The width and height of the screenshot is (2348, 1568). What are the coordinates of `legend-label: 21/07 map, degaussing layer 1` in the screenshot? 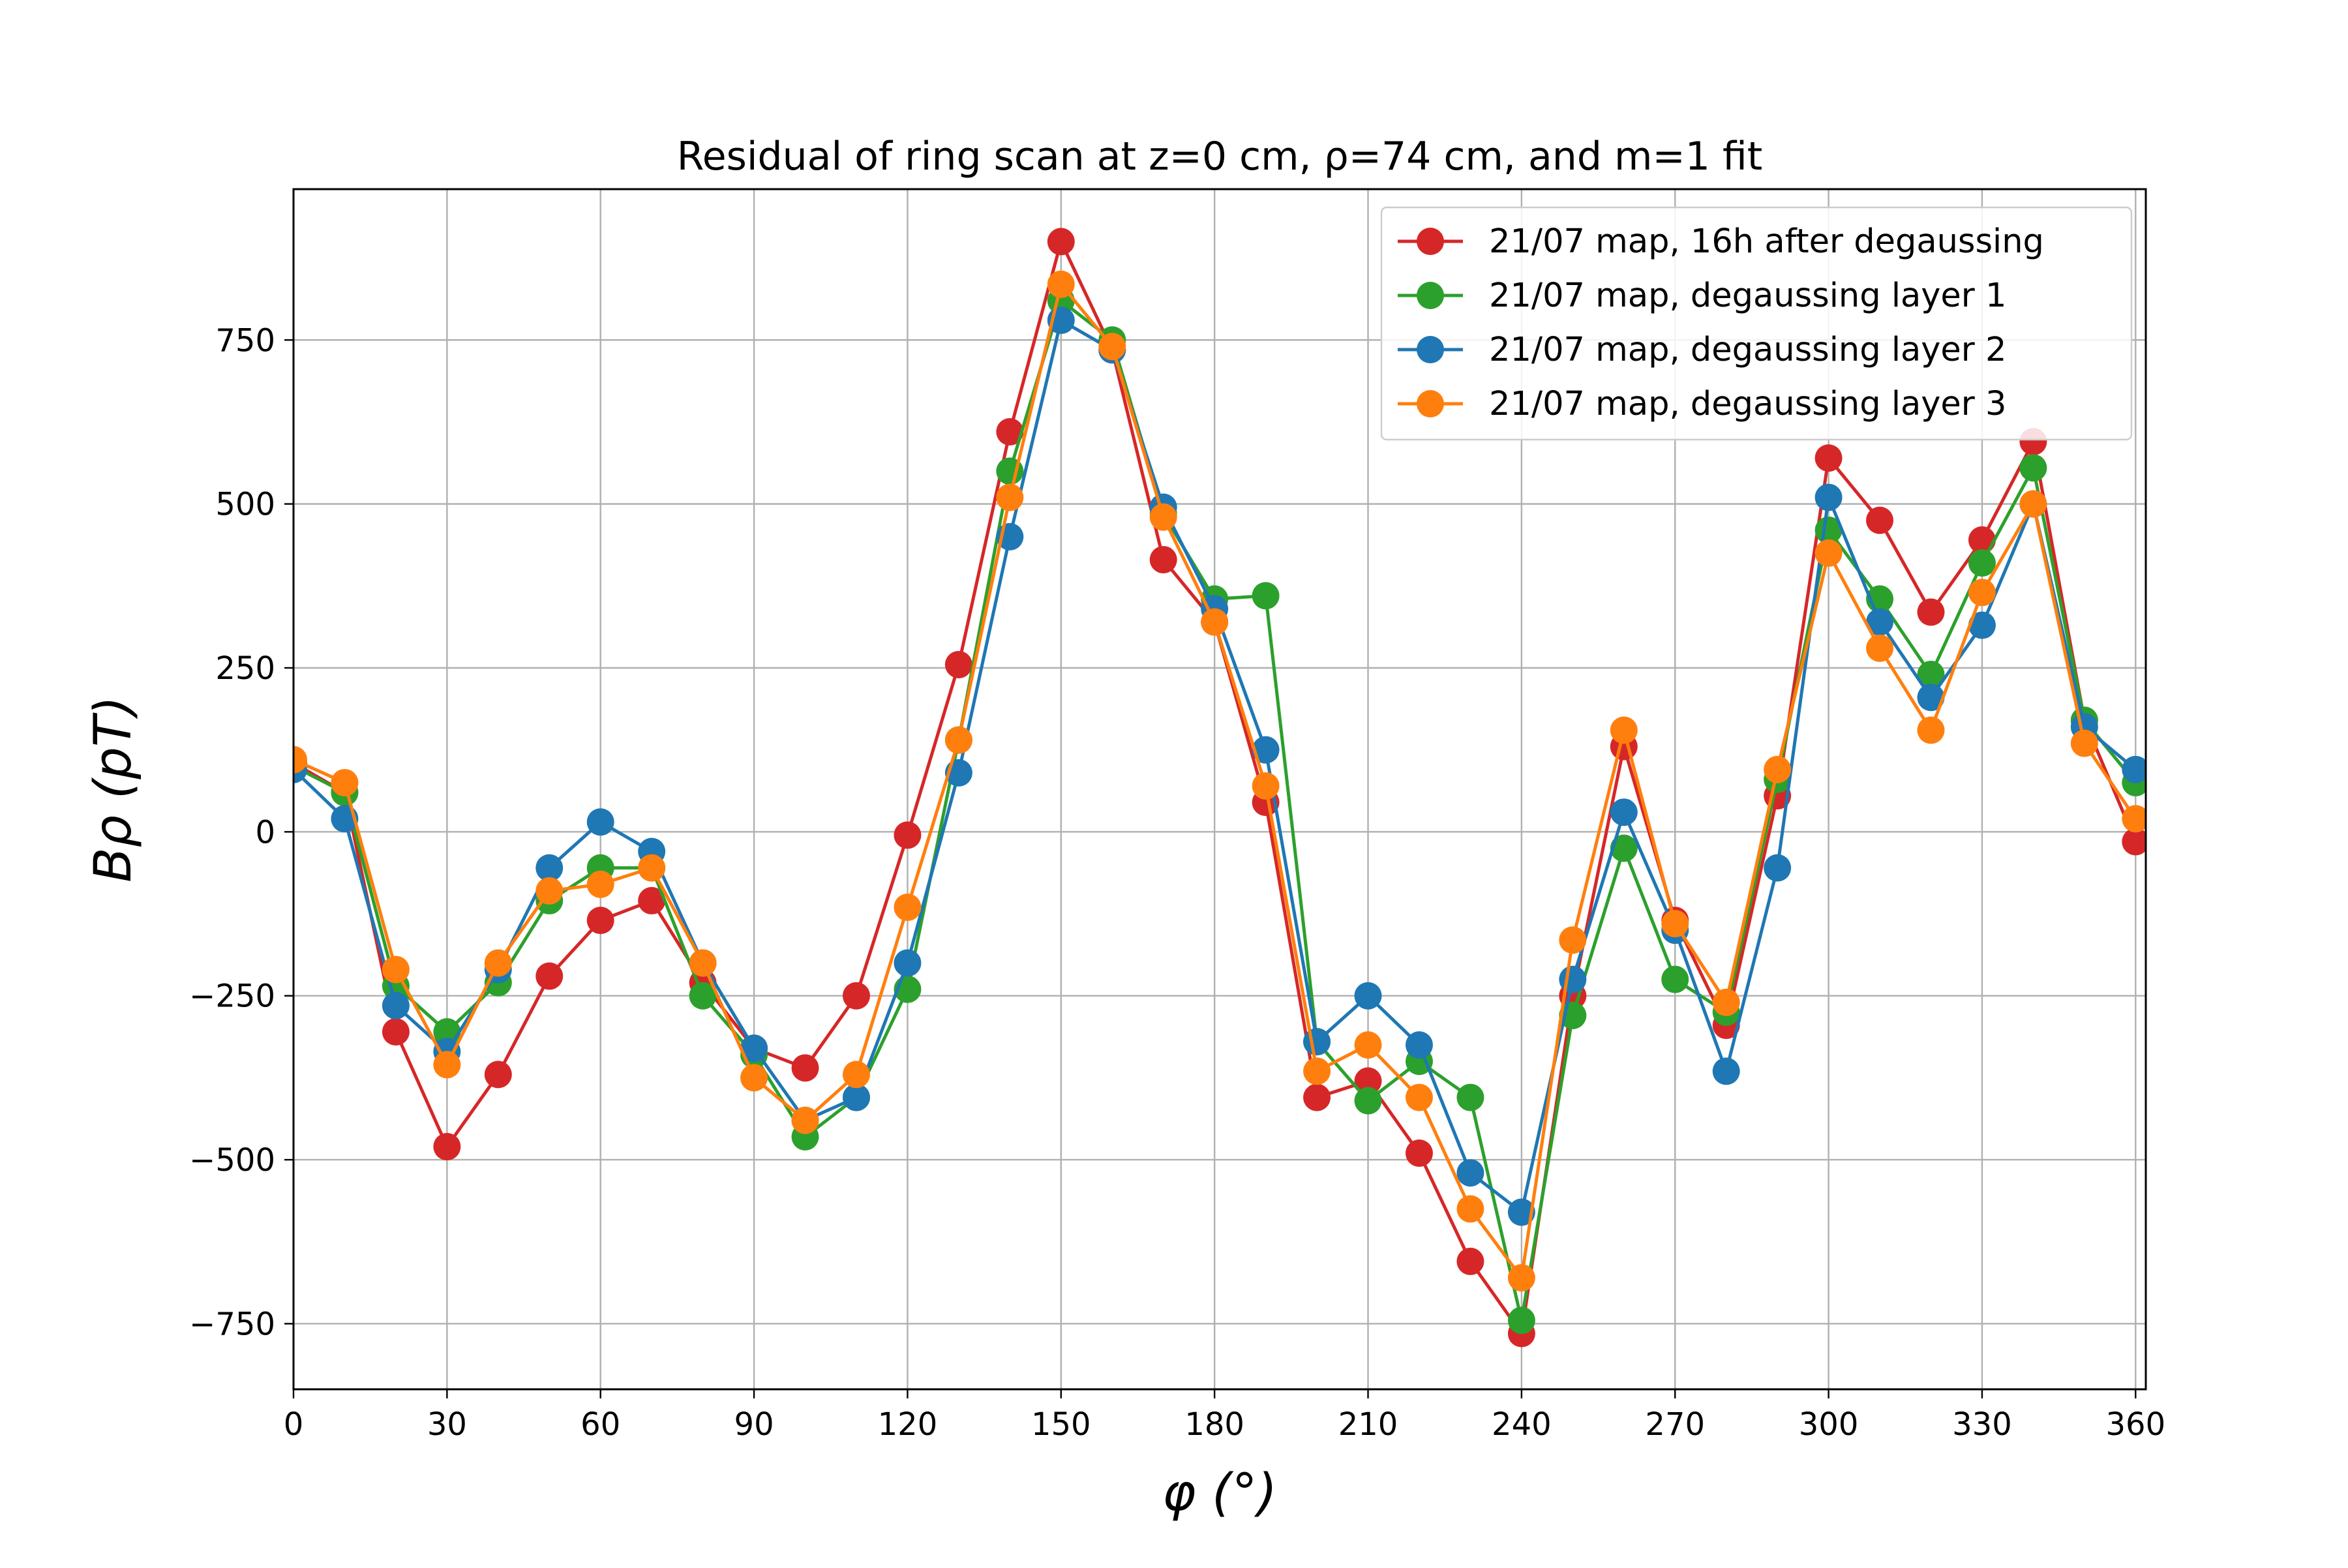 It's located at (1747, 296).